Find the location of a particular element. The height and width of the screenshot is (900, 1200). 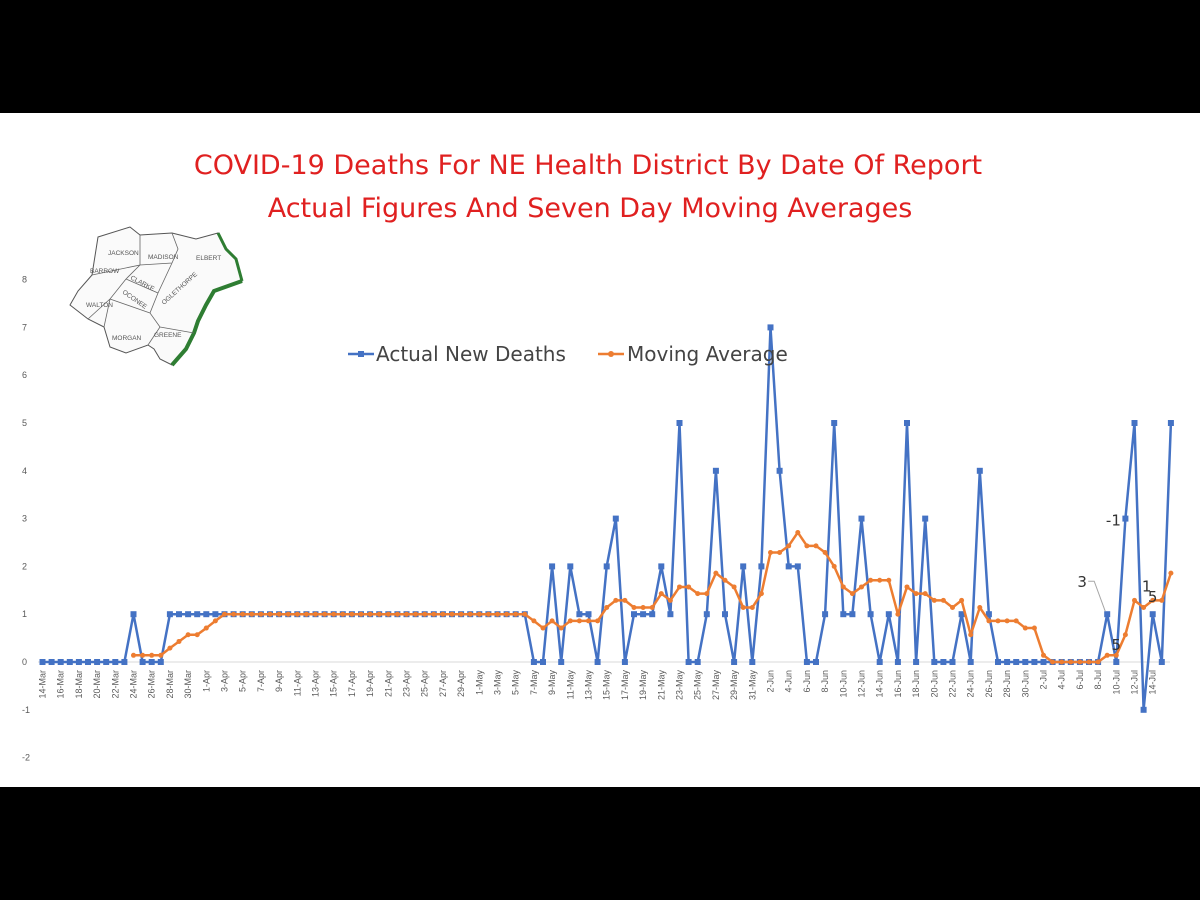

county-label: BARROW is located at coordinates (105, 271).